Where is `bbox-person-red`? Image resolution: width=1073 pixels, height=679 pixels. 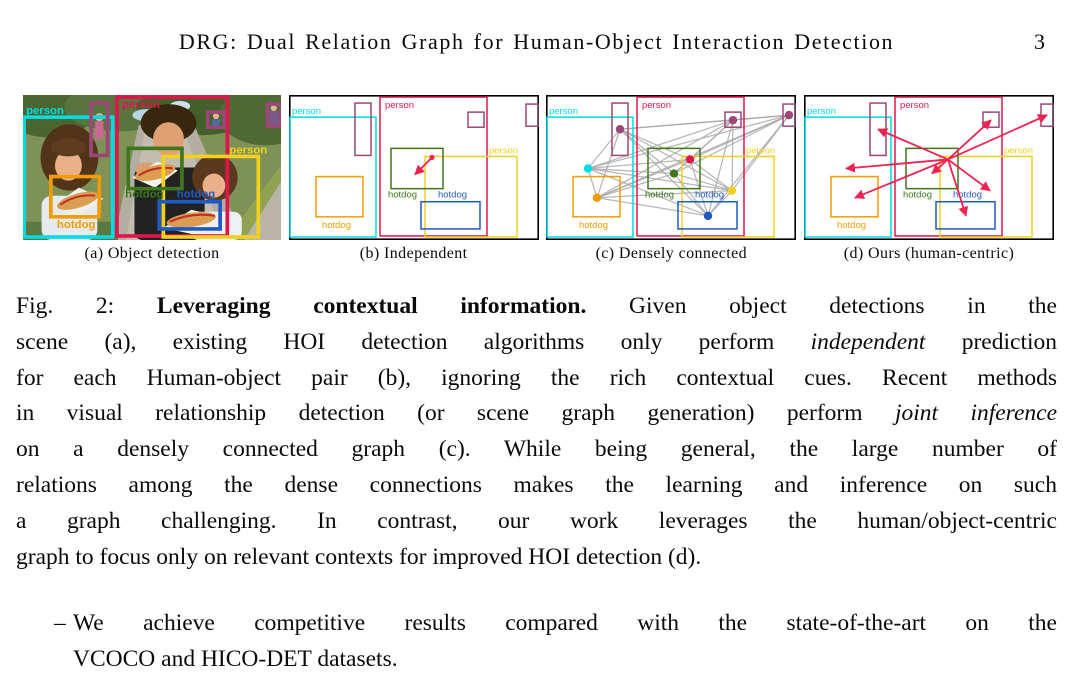
bbox-person-red is located at coordinates (433, 166).